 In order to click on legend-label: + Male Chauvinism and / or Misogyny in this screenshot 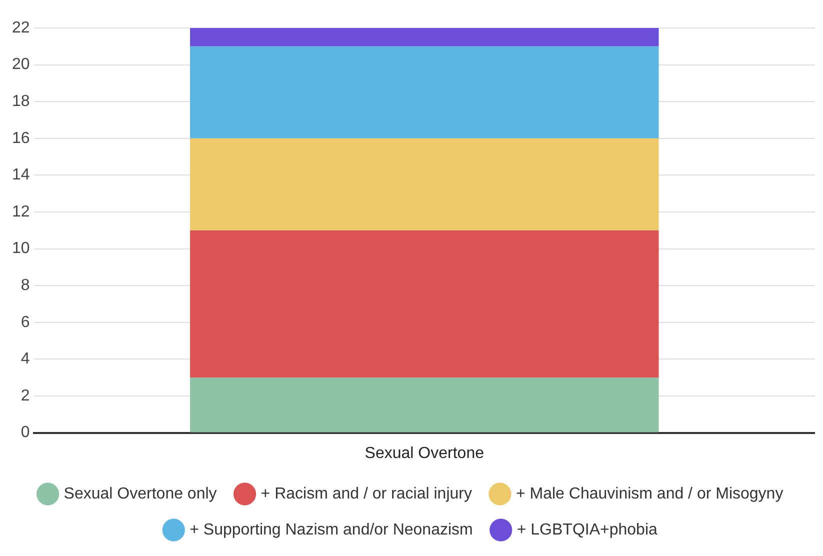, I will do `click(650, 493)`.